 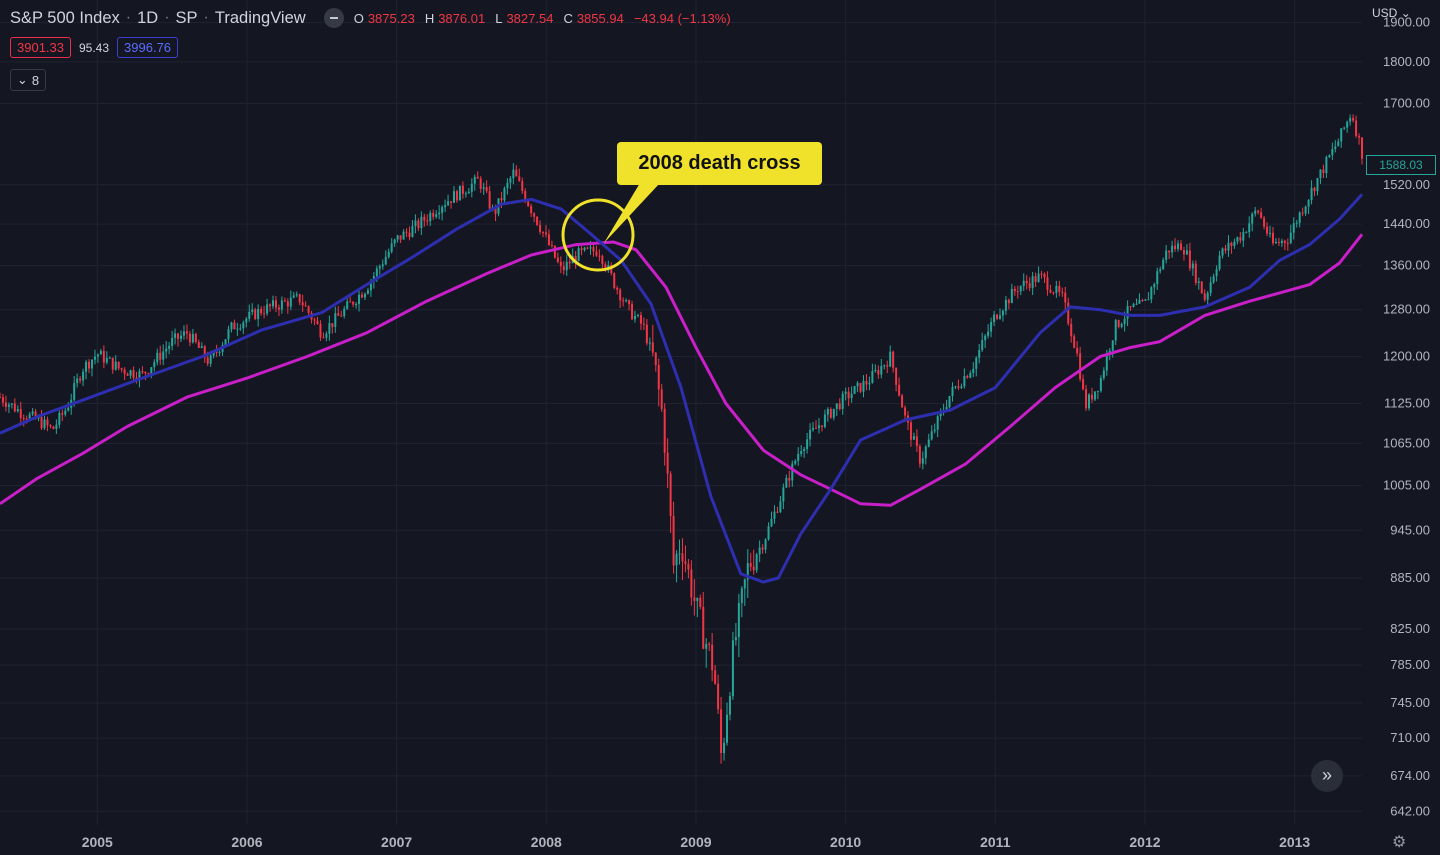 What do you see at coordinates (1399, 842) in the screenshot?
I see `gear-icon: ⚙` at bounding box center [1399, 842].